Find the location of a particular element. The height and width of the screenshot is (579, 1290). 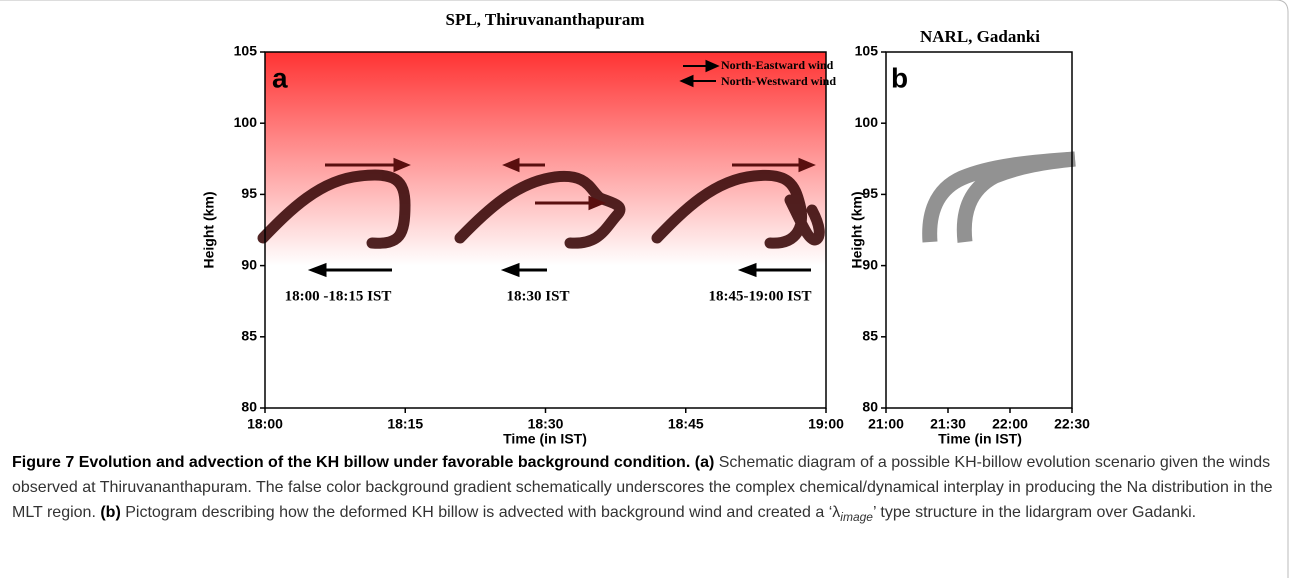

x-tick-label: 18:30 is located at coordinates (546, 424).